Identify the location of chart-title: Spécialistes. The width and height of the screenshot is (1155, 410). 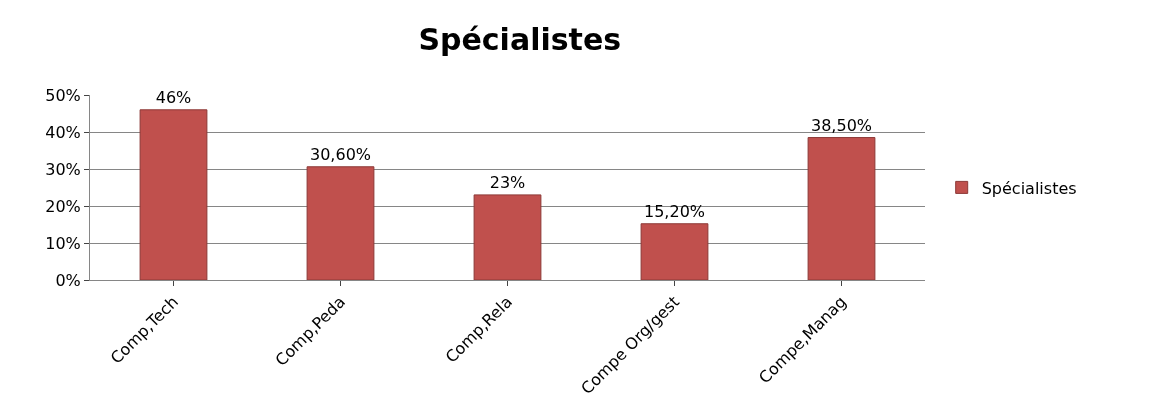
(520, 39).